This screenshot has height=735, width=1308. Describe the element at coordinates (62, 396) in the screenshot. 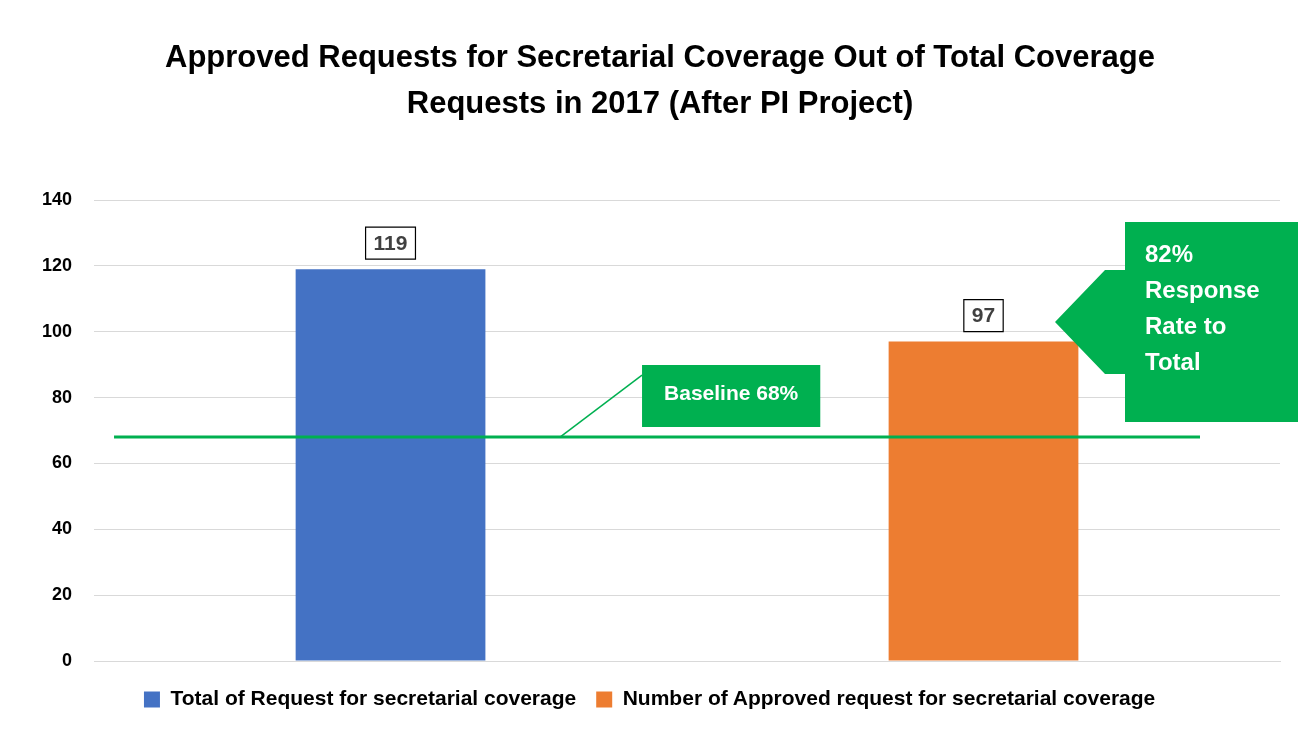

I see `y-tick-label: 80` at that location.